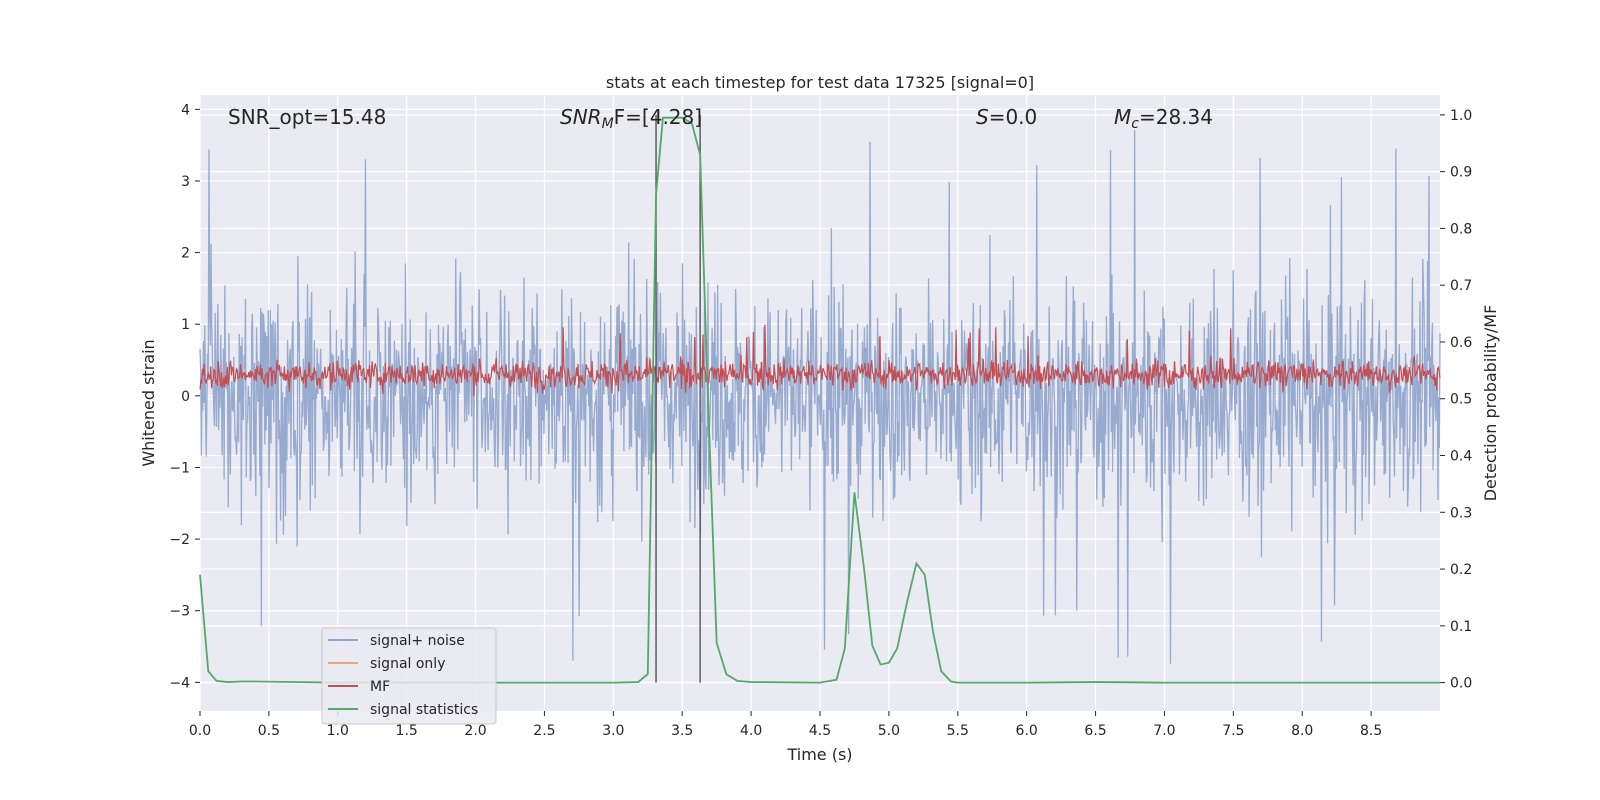 The width and height of the screenshot is (1600, 800). I want to click on y2-tick-label: 0.0, so click(1461, 684).